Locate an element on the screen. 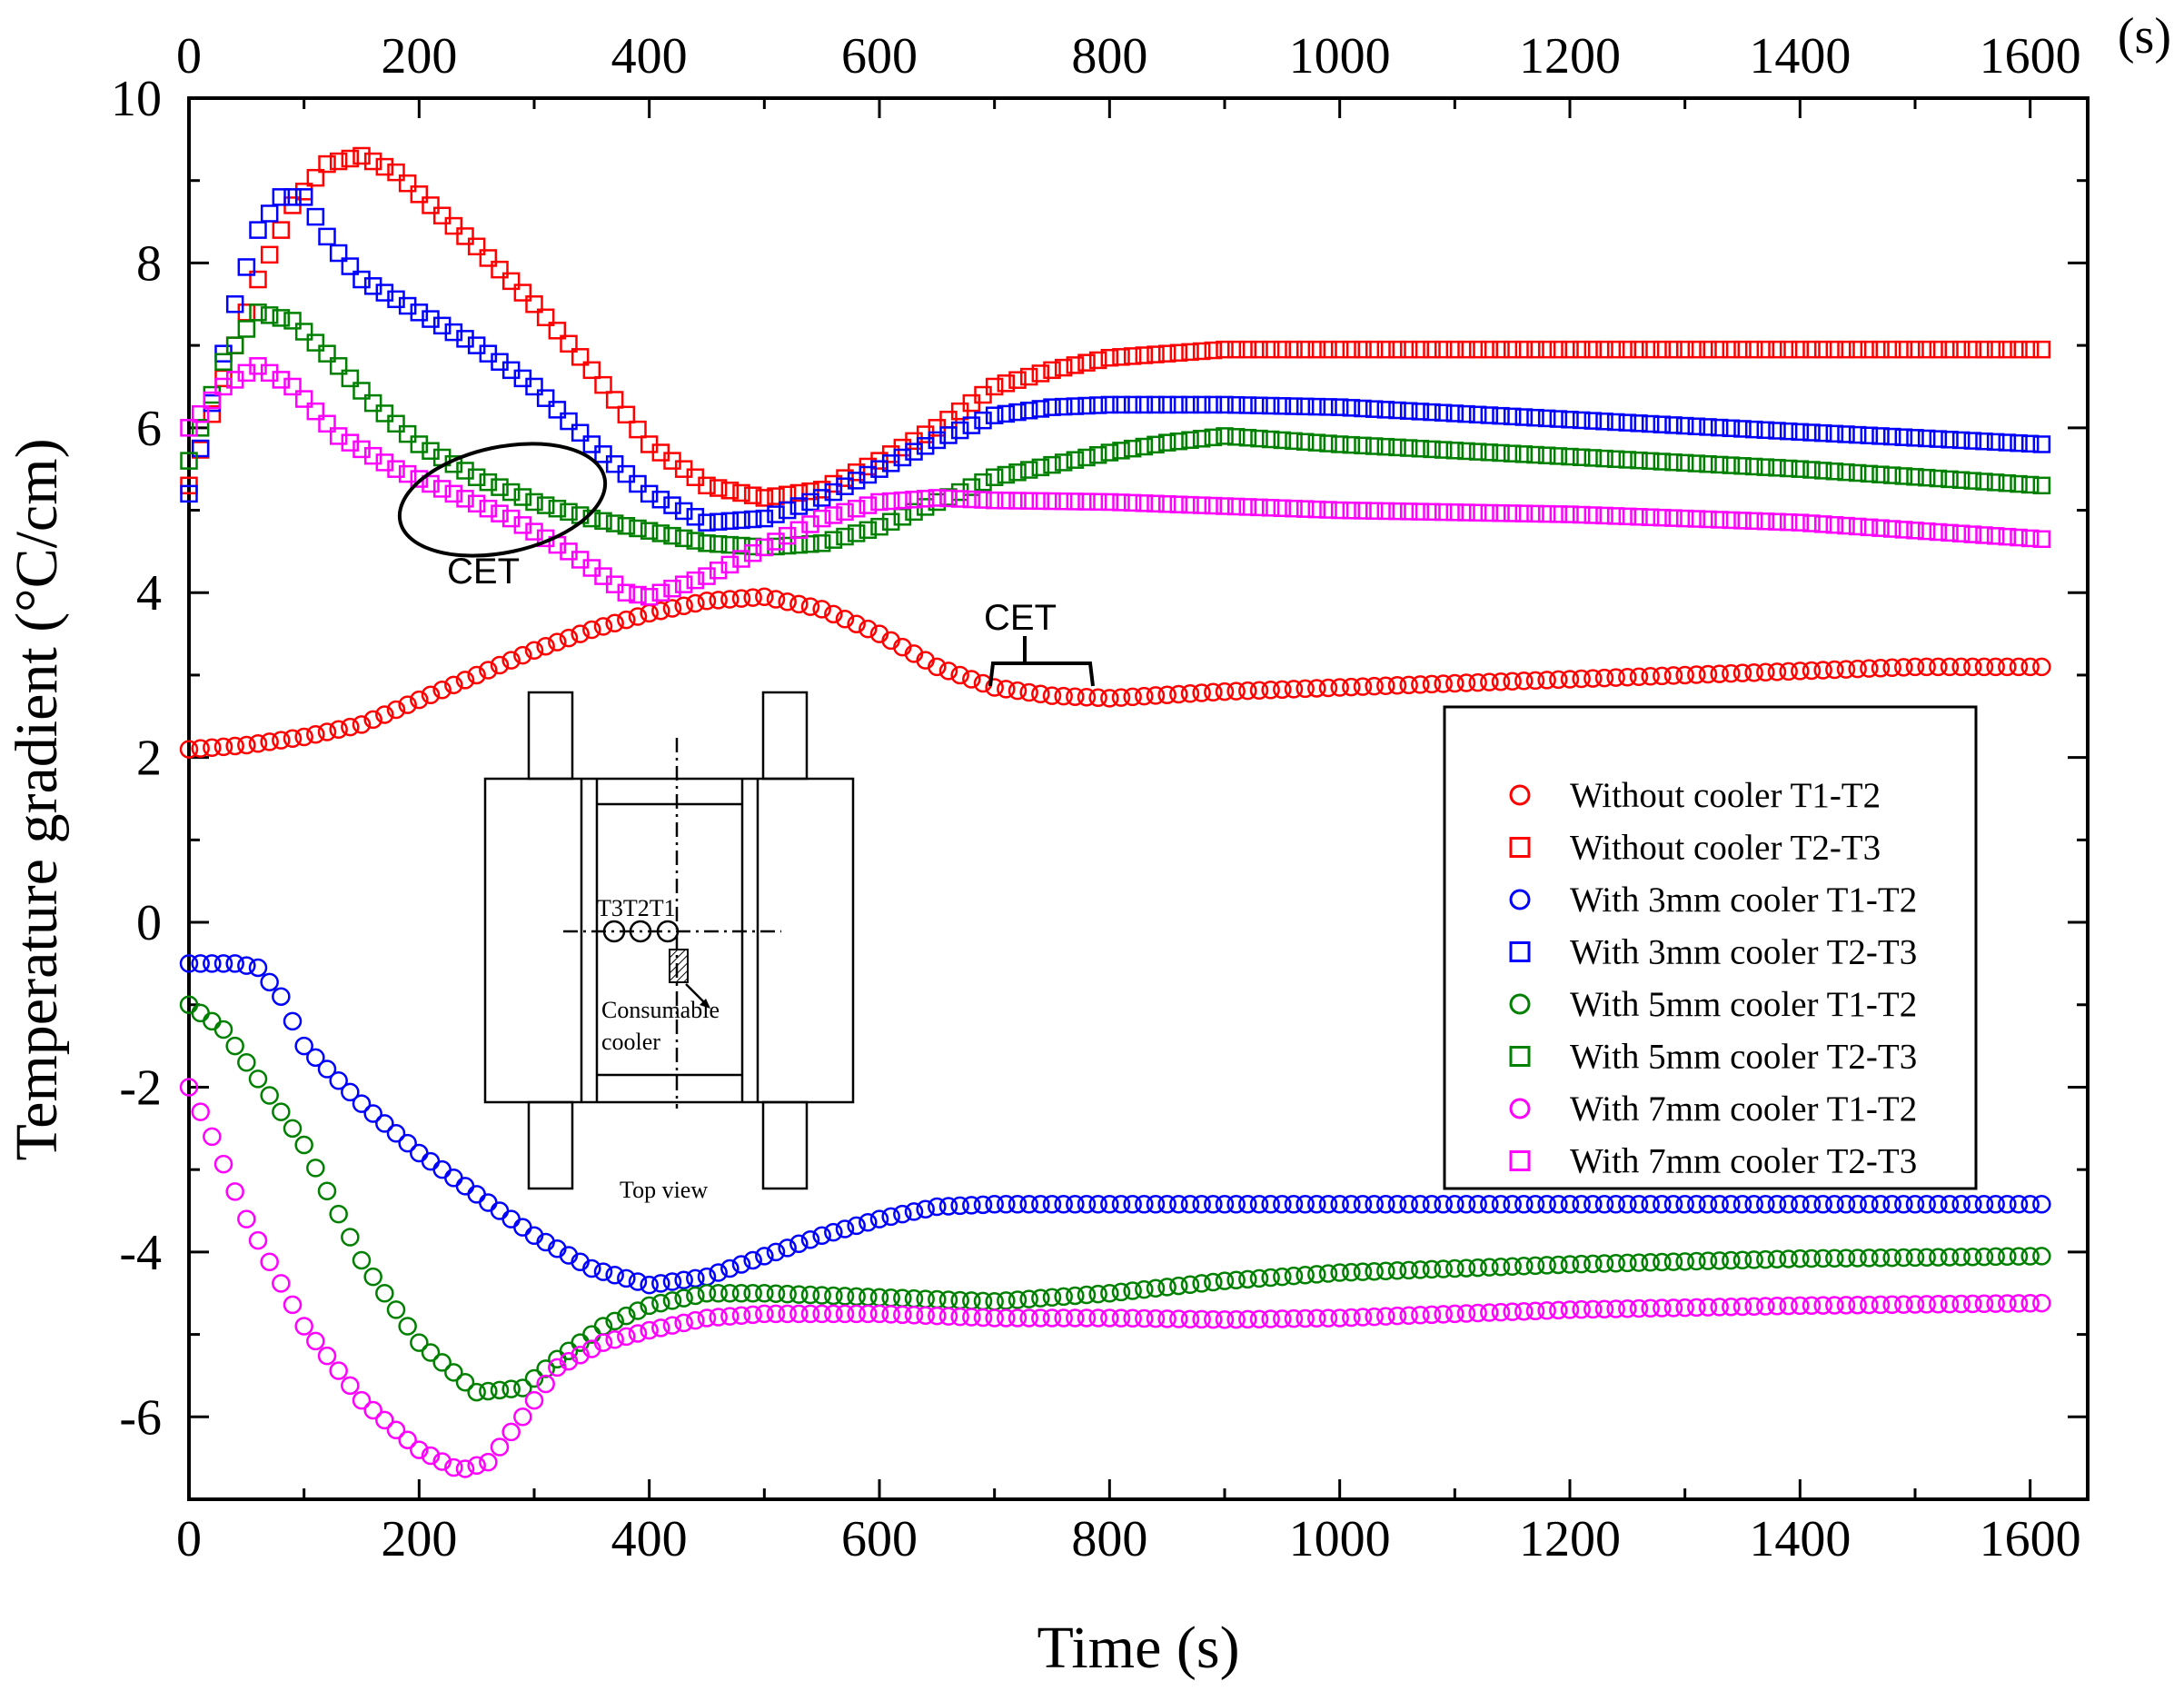 This screenshot has width=2184, height=1701. x-tick-label-bottom: 400 is located at coordinates (649, 1539).